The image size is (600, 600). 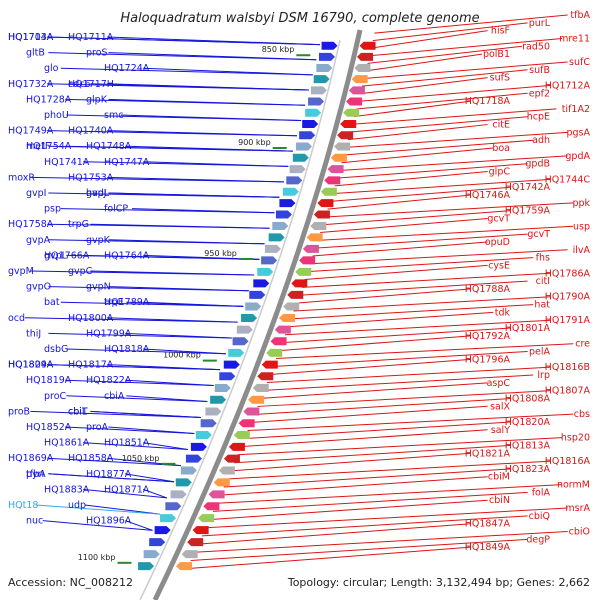 I want to click on left-gene-label: dsbG, so click(x=56, y=349).